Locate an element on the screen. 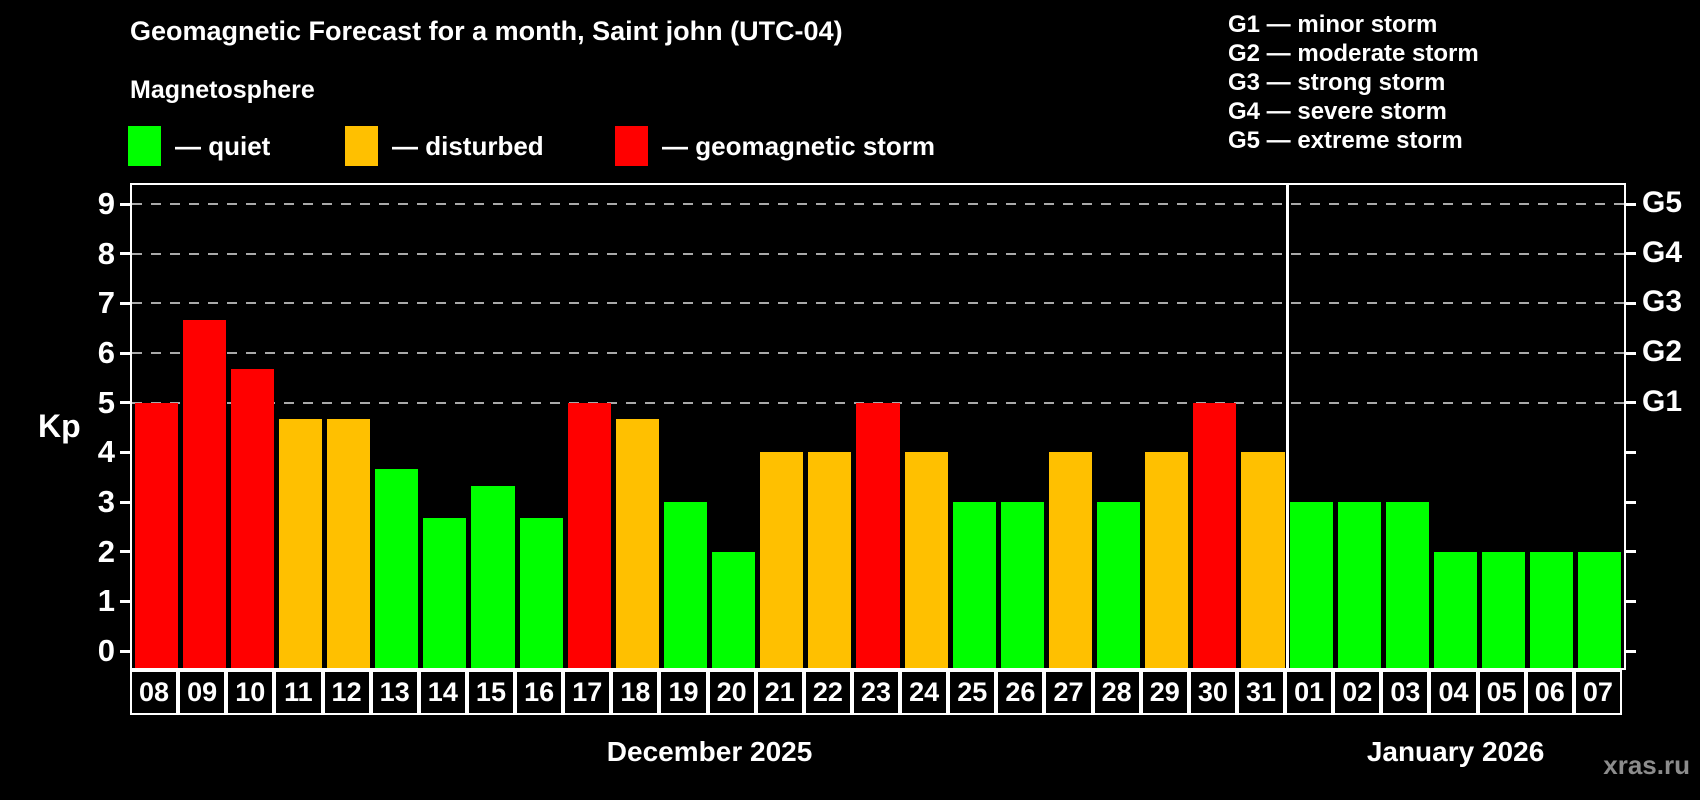 The height and width of the screenshot is (800, 1700). g-level-label-G5: G5 is located at coordinates (1662, 203).